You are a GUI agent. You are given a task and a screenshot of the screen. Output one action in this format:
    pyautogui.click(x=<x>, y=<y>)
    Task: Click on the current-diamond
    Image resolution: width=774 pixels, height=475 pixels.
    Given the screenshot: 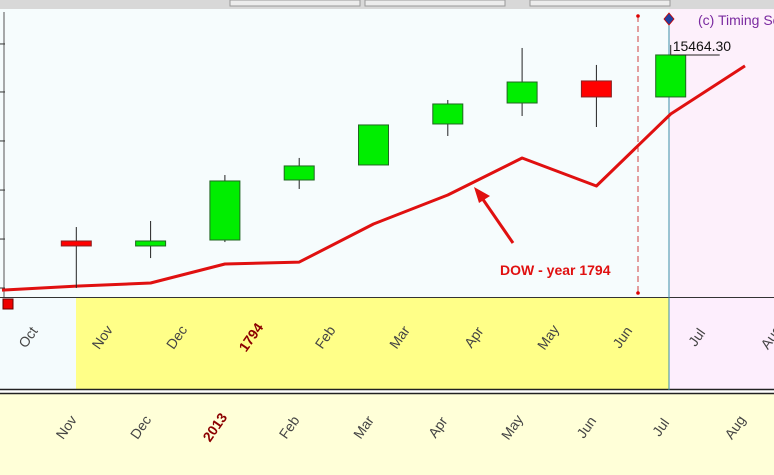 What is the action you would take?
    pyautogui.click(x=669, y=19)
    